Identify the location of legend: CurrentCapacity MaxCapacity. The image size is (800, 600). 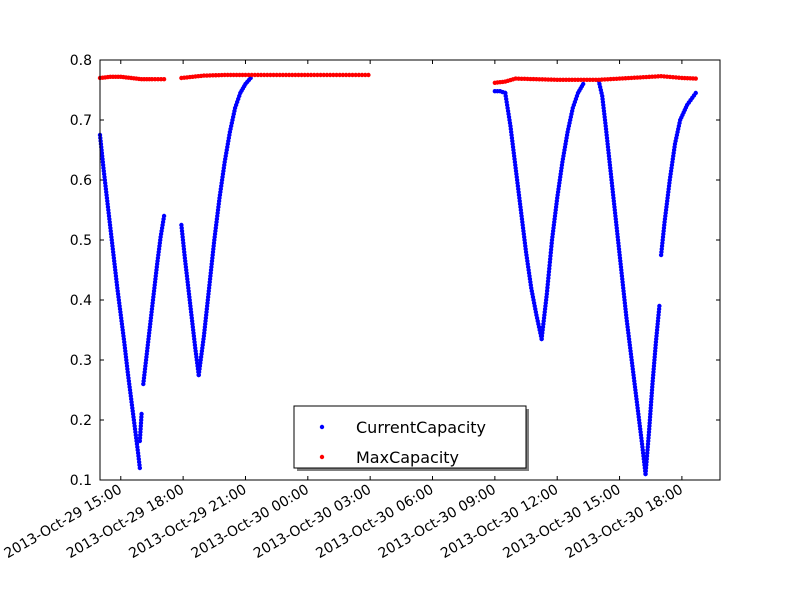
(411, 438).